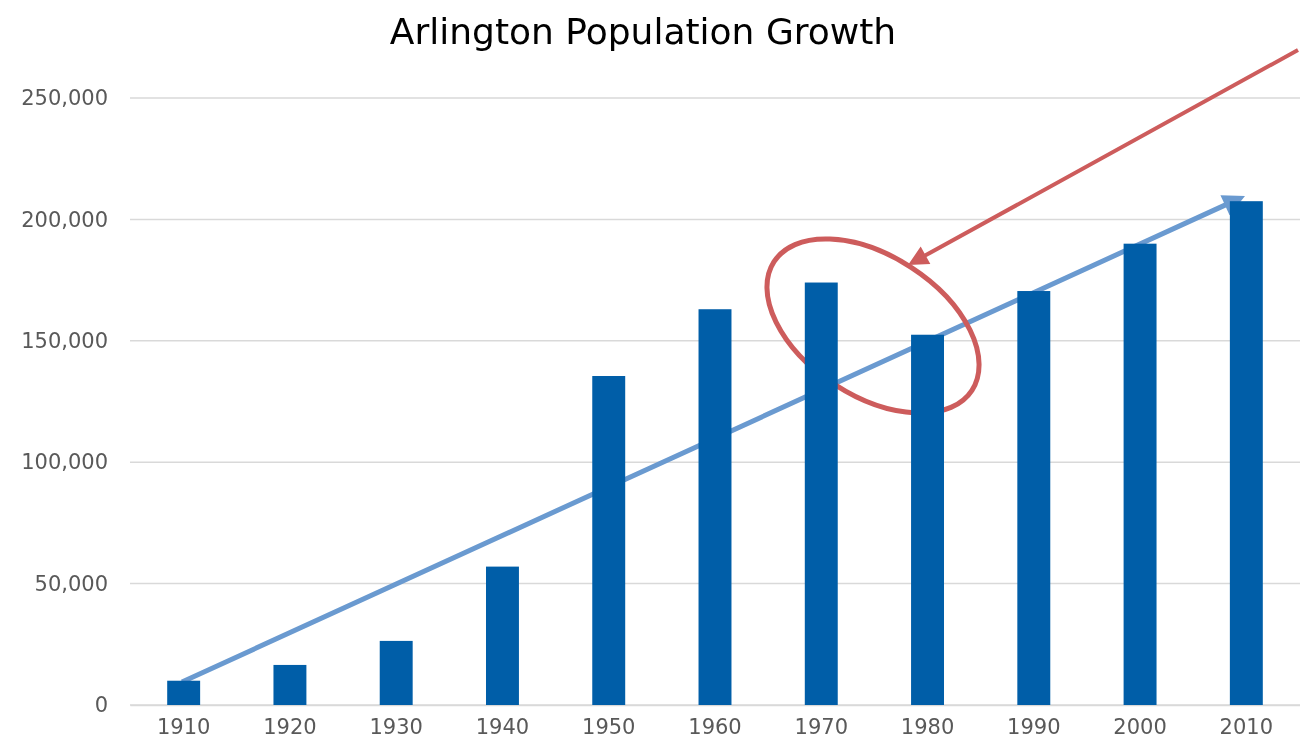  I want to click on x-tick-label: 1930, so click(396, 726).